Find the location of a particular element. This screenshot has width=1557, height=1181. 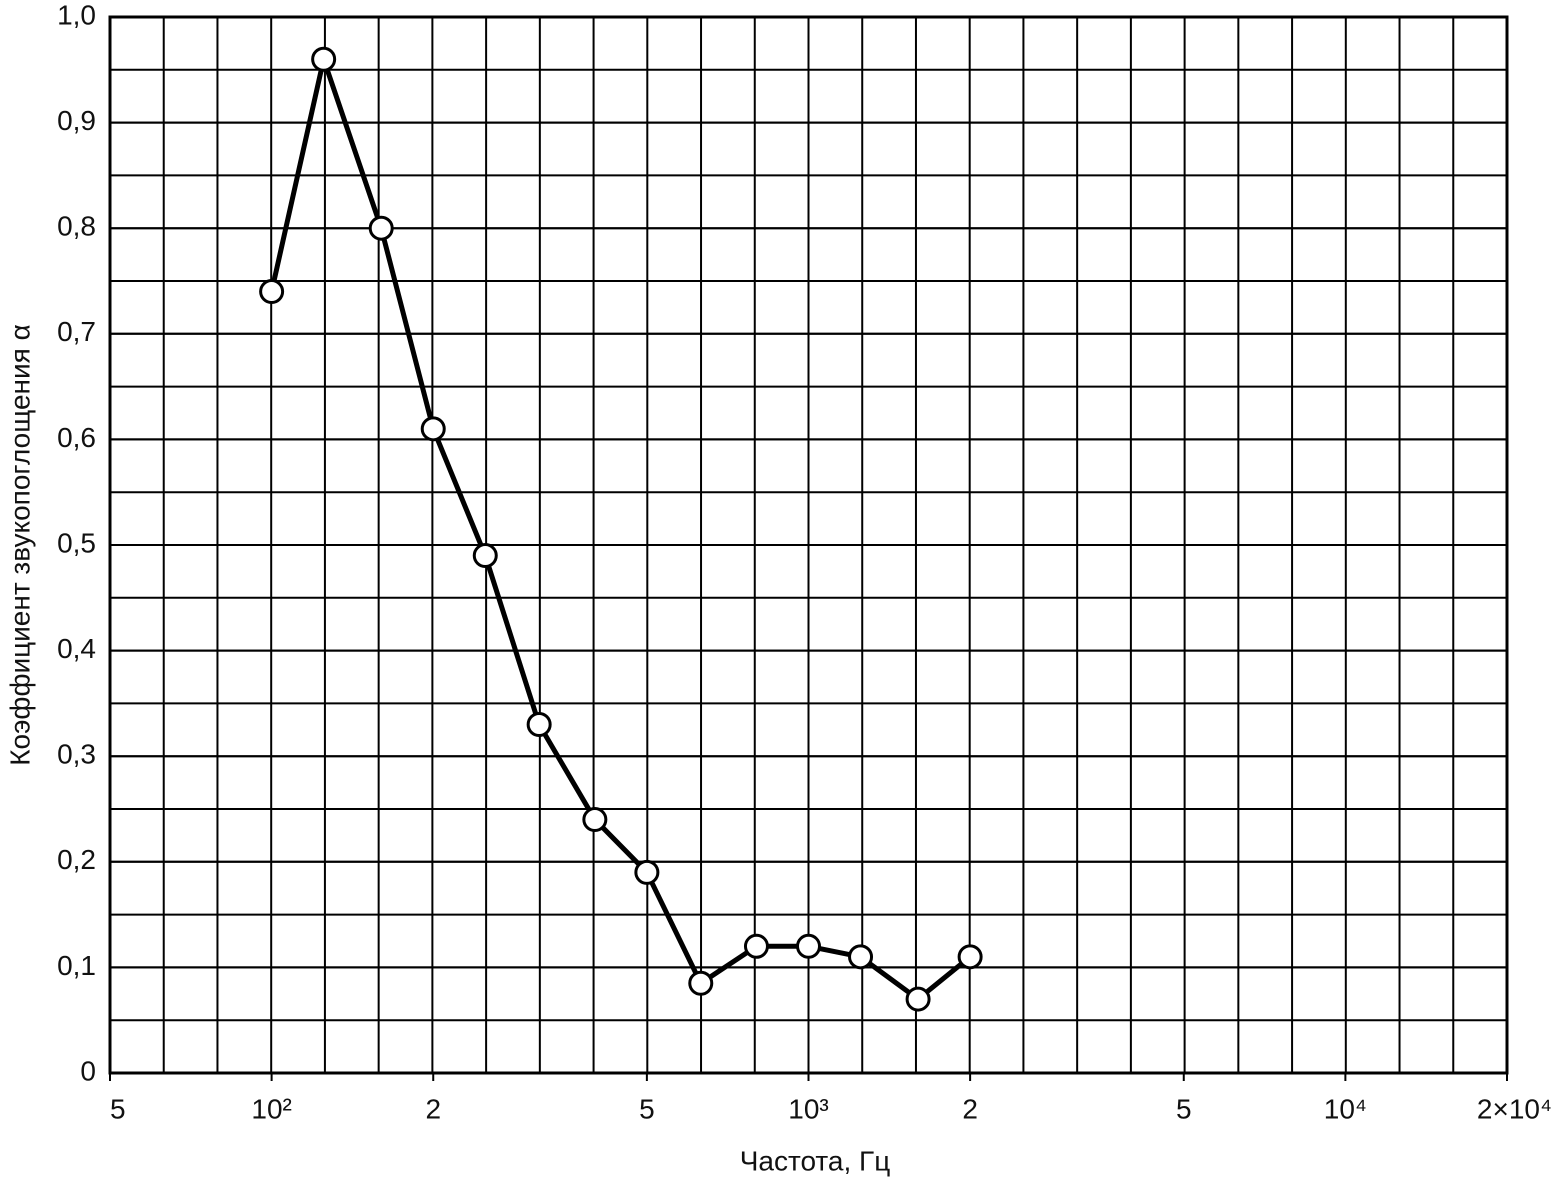

y-axis-label: Коэффициент звукопоглощения α is located at coordinates (19, 545).